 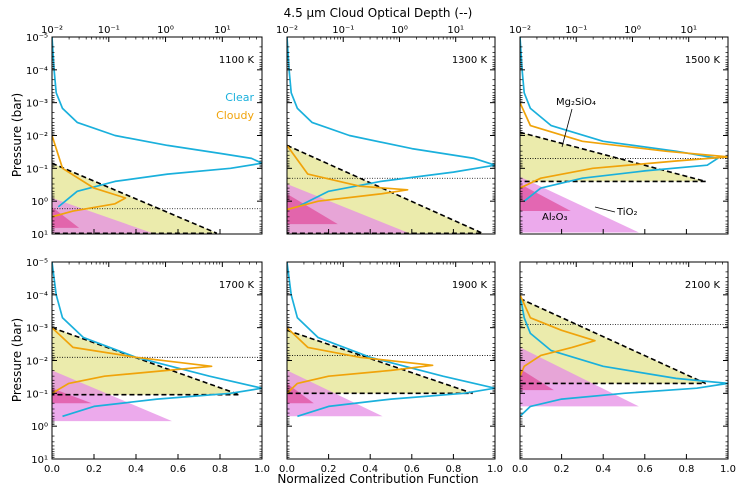 I want to click on y-tick-label: 10⁻⁵, so click(x=37, y=263).